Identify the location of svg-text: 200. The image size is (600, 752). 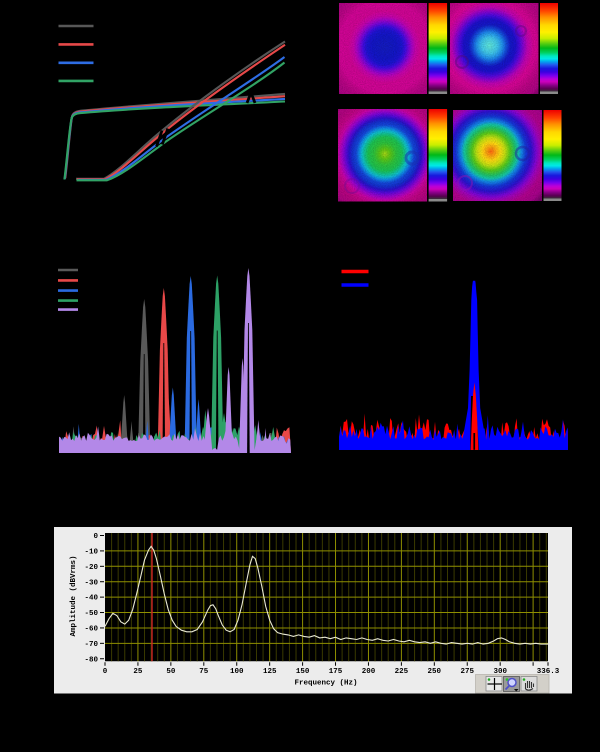
(369, 672).